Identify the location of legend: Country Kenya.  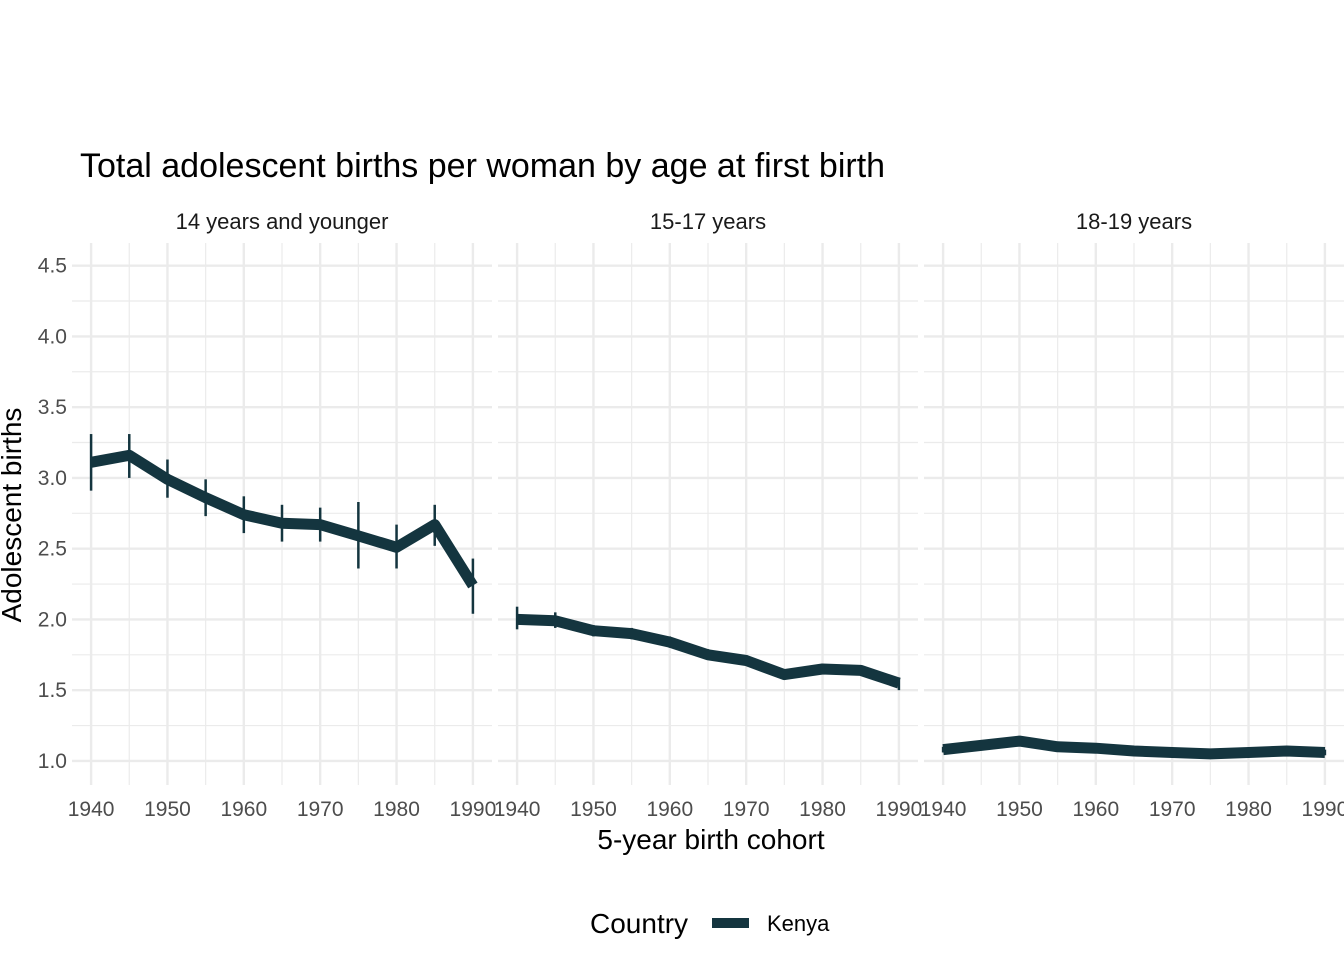
(710, 923).